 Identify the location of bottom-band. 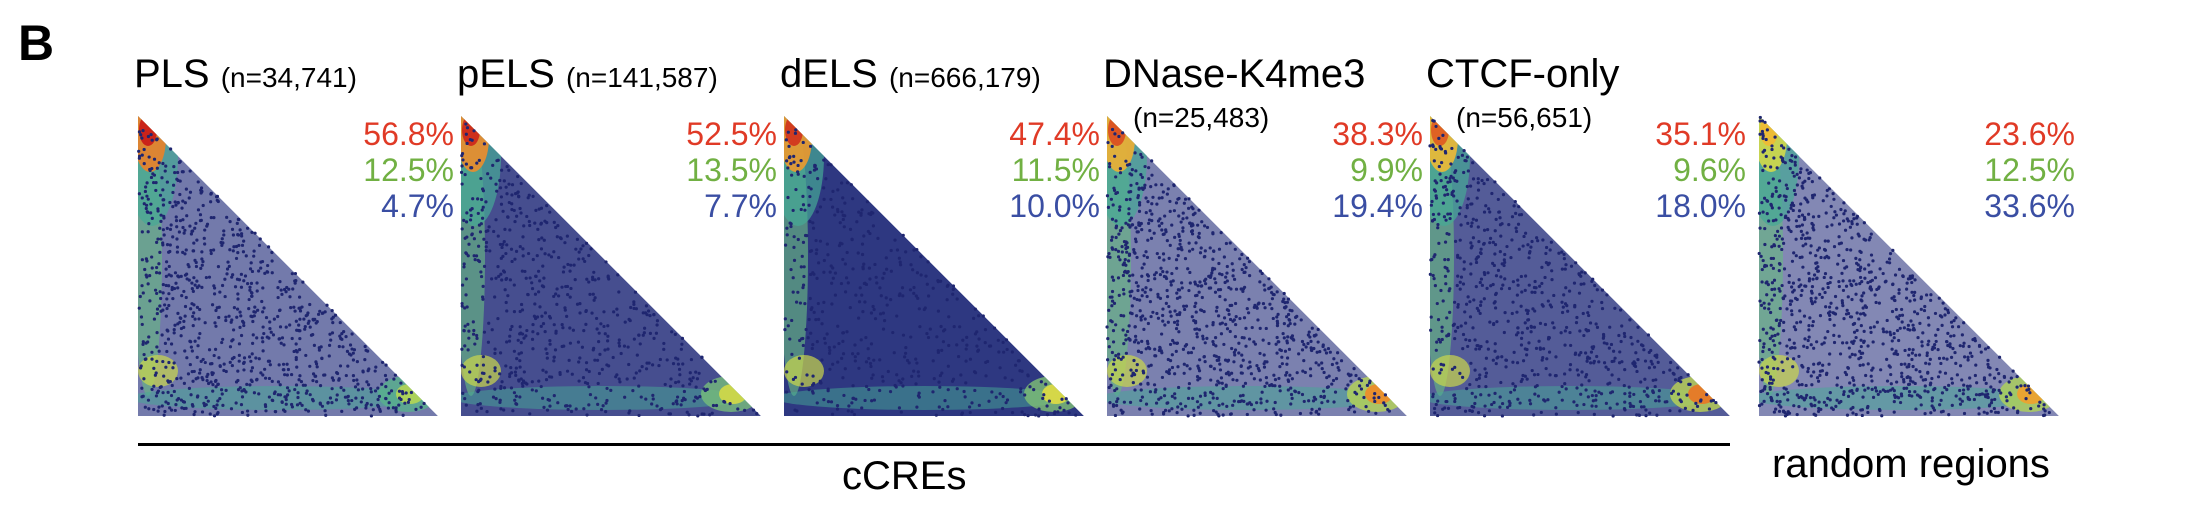
(929, 398).